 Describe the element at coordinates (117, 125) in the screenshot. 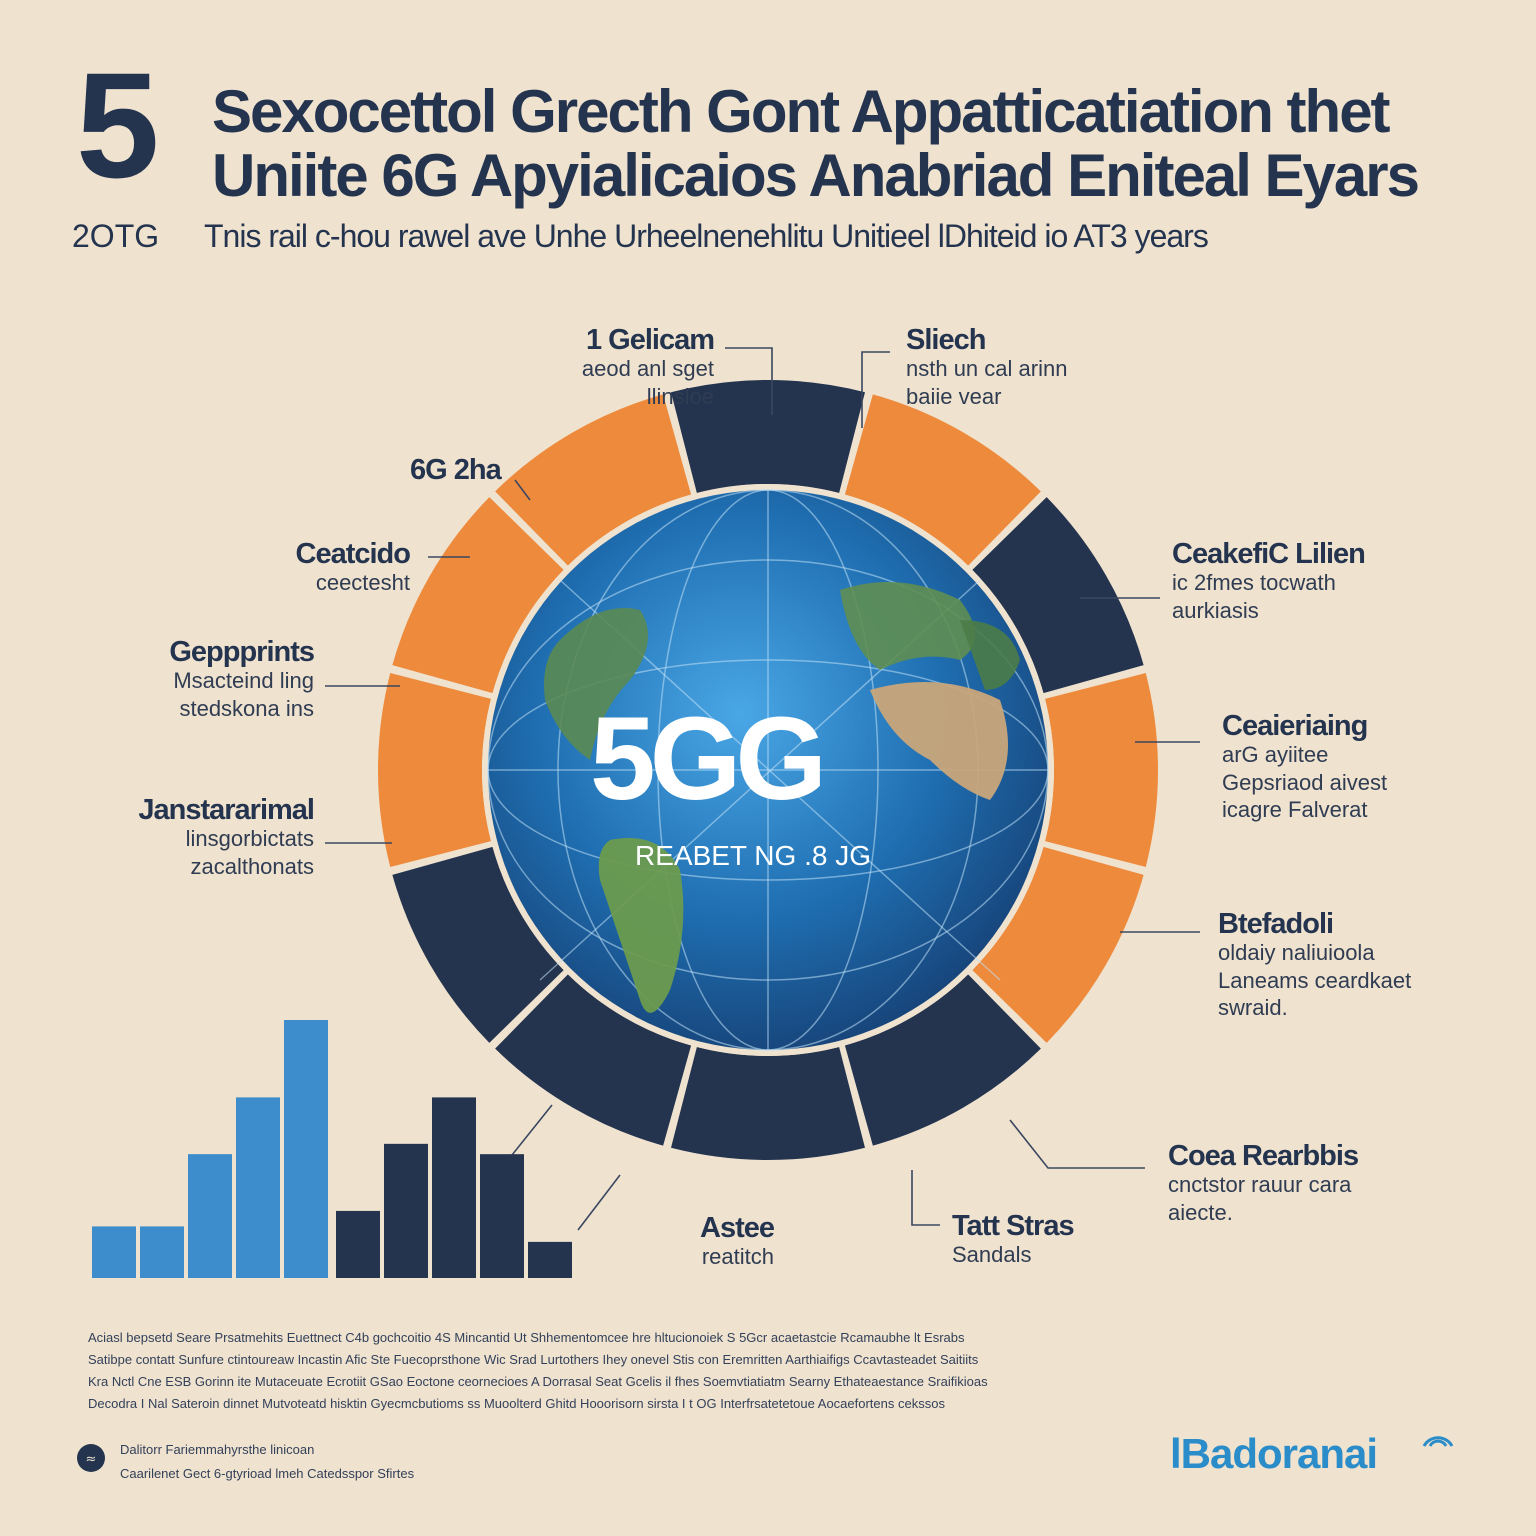

I see `header-big-number: 5` at that location.